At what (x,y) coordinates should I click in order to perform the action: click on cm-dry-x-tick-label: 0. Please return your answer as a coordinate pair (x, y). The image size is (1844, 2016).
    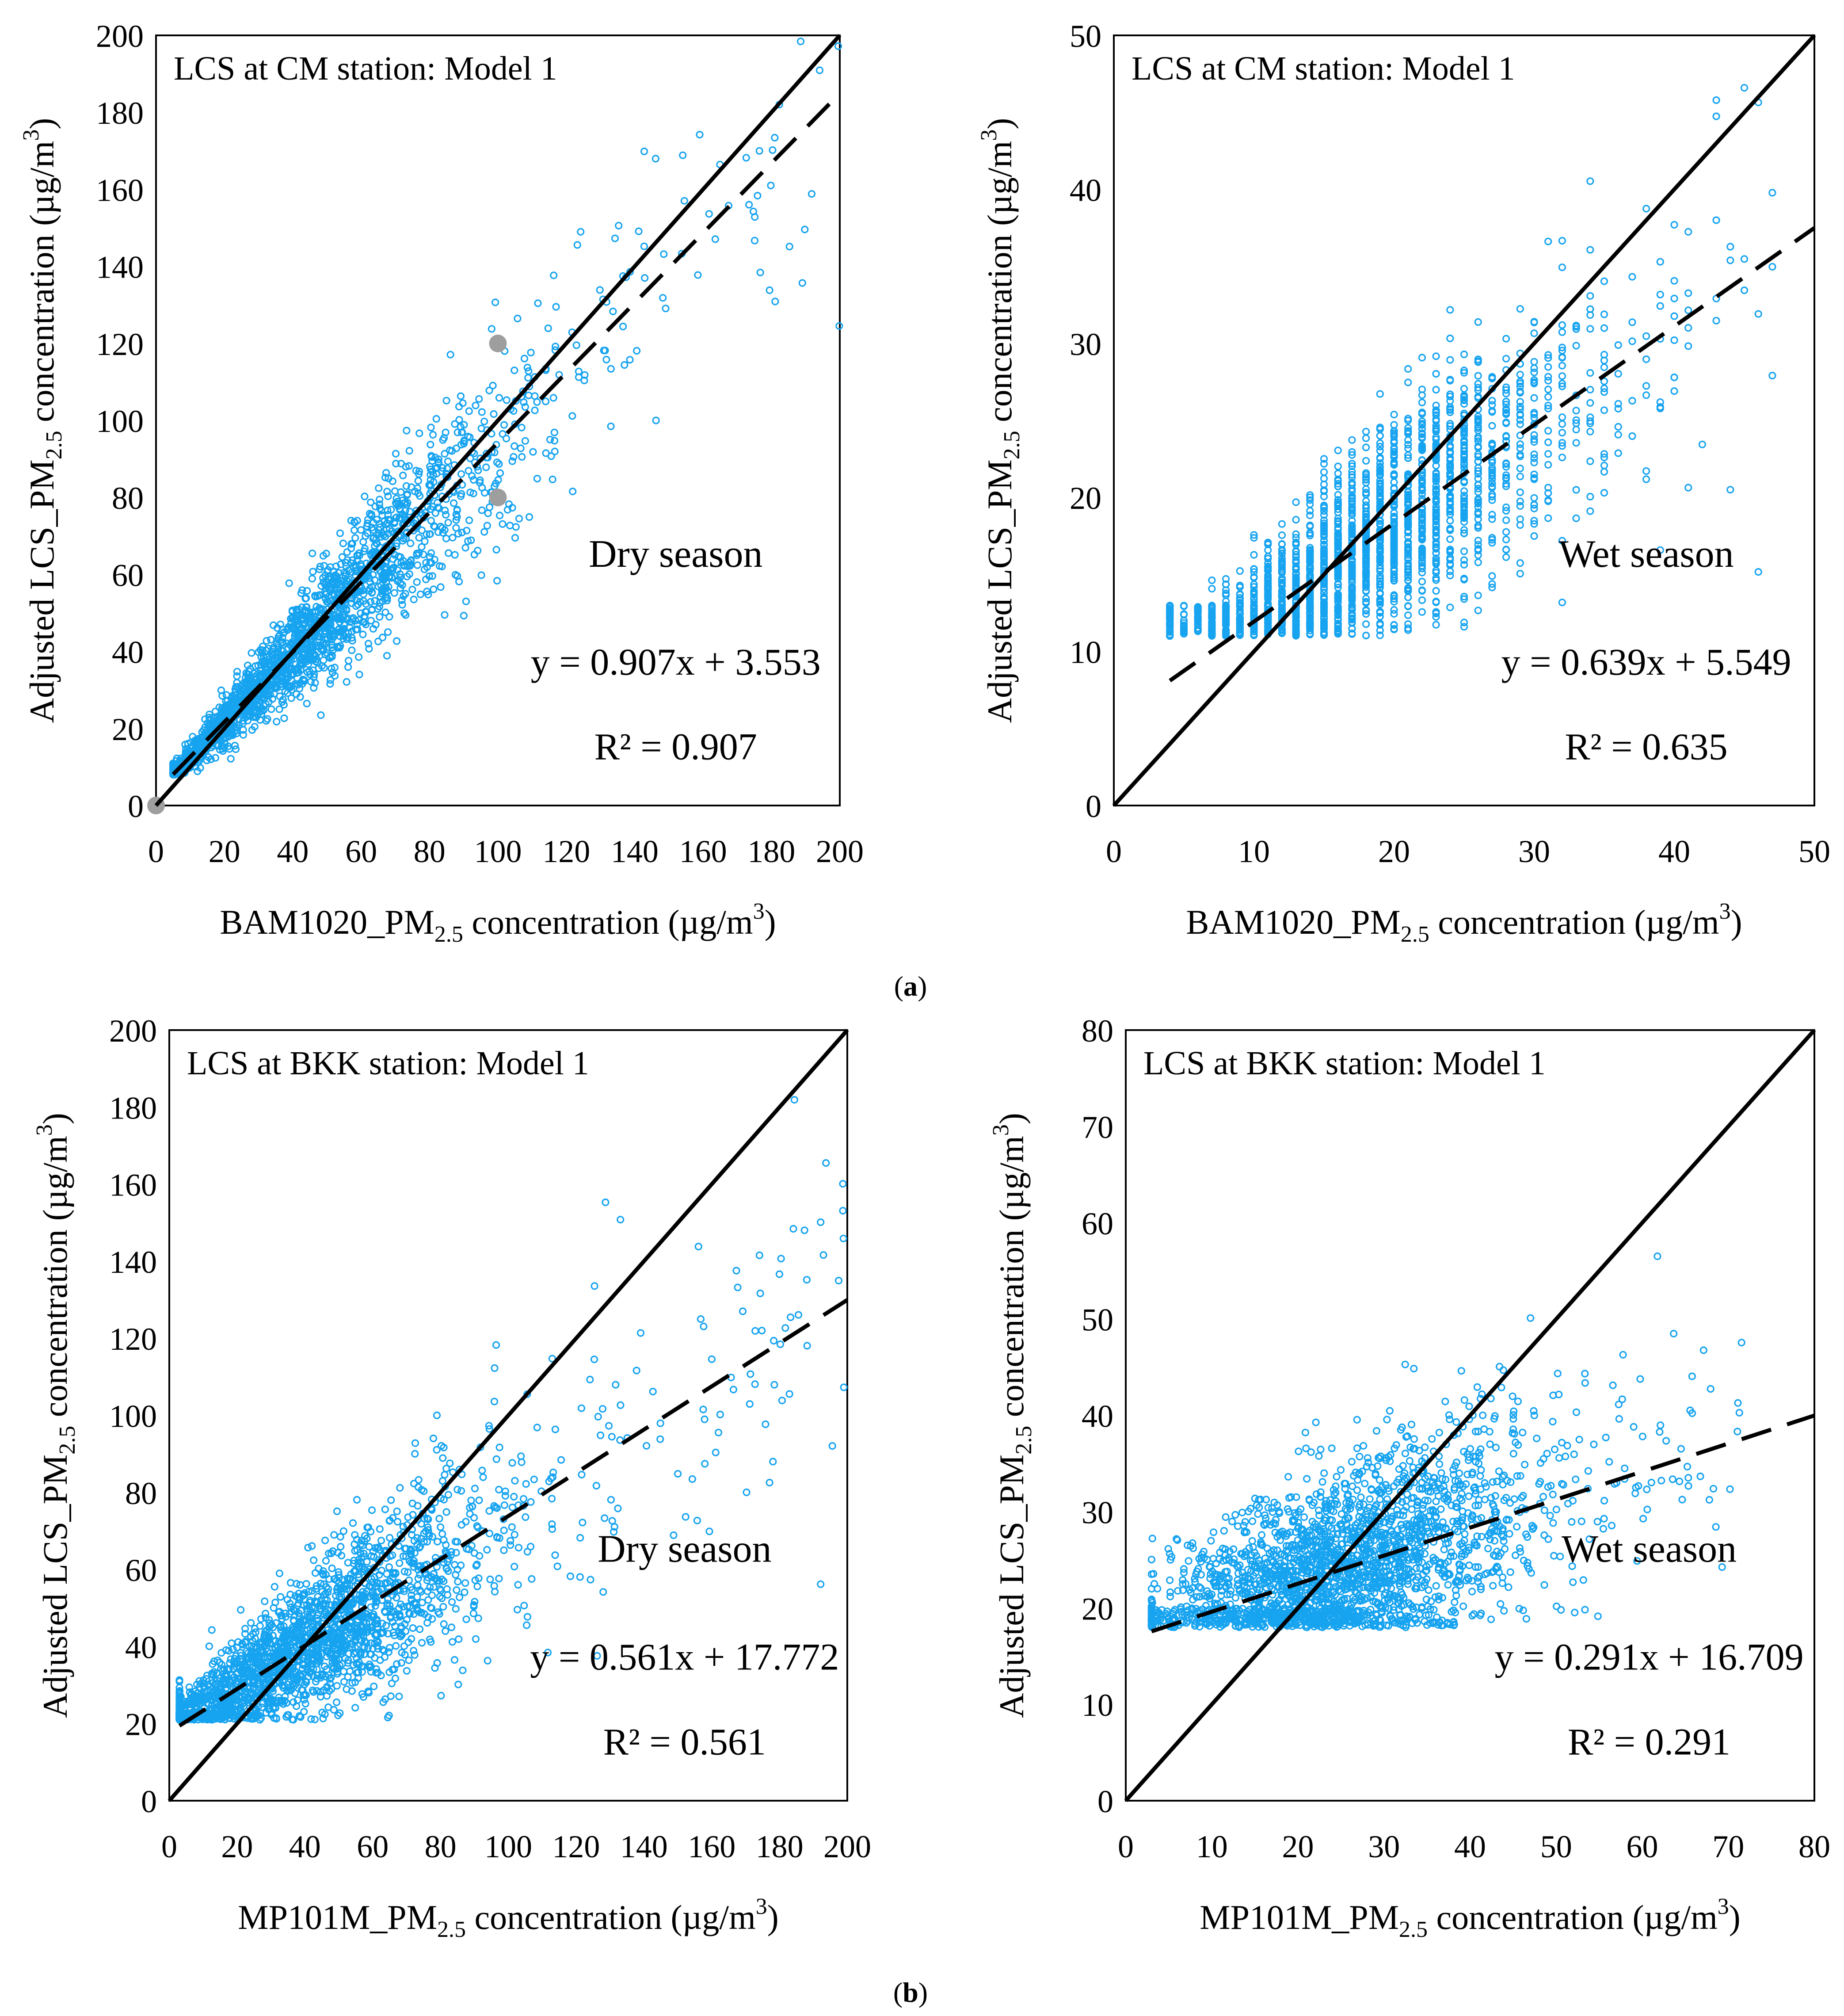
    Looking at the image, I should click on (156, 851).